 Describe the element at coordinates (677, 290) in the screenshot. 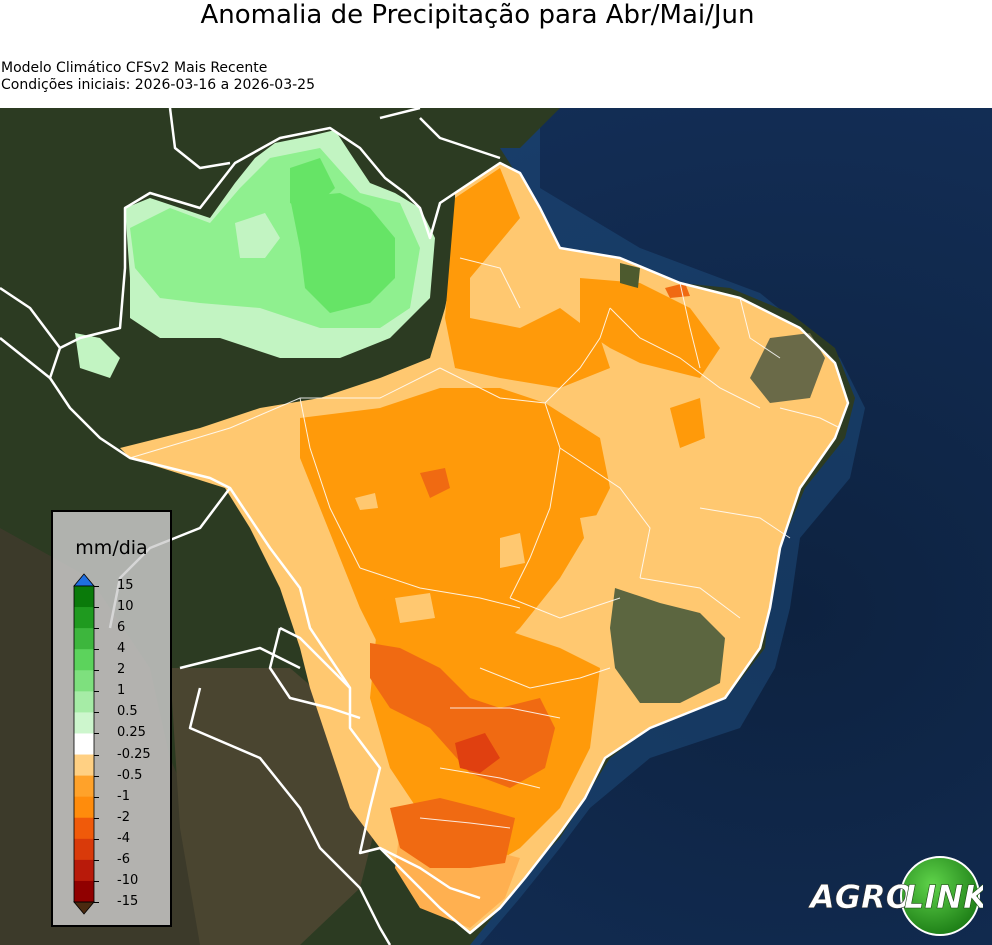

I see `anomaly-zone-red-coast` at that location.